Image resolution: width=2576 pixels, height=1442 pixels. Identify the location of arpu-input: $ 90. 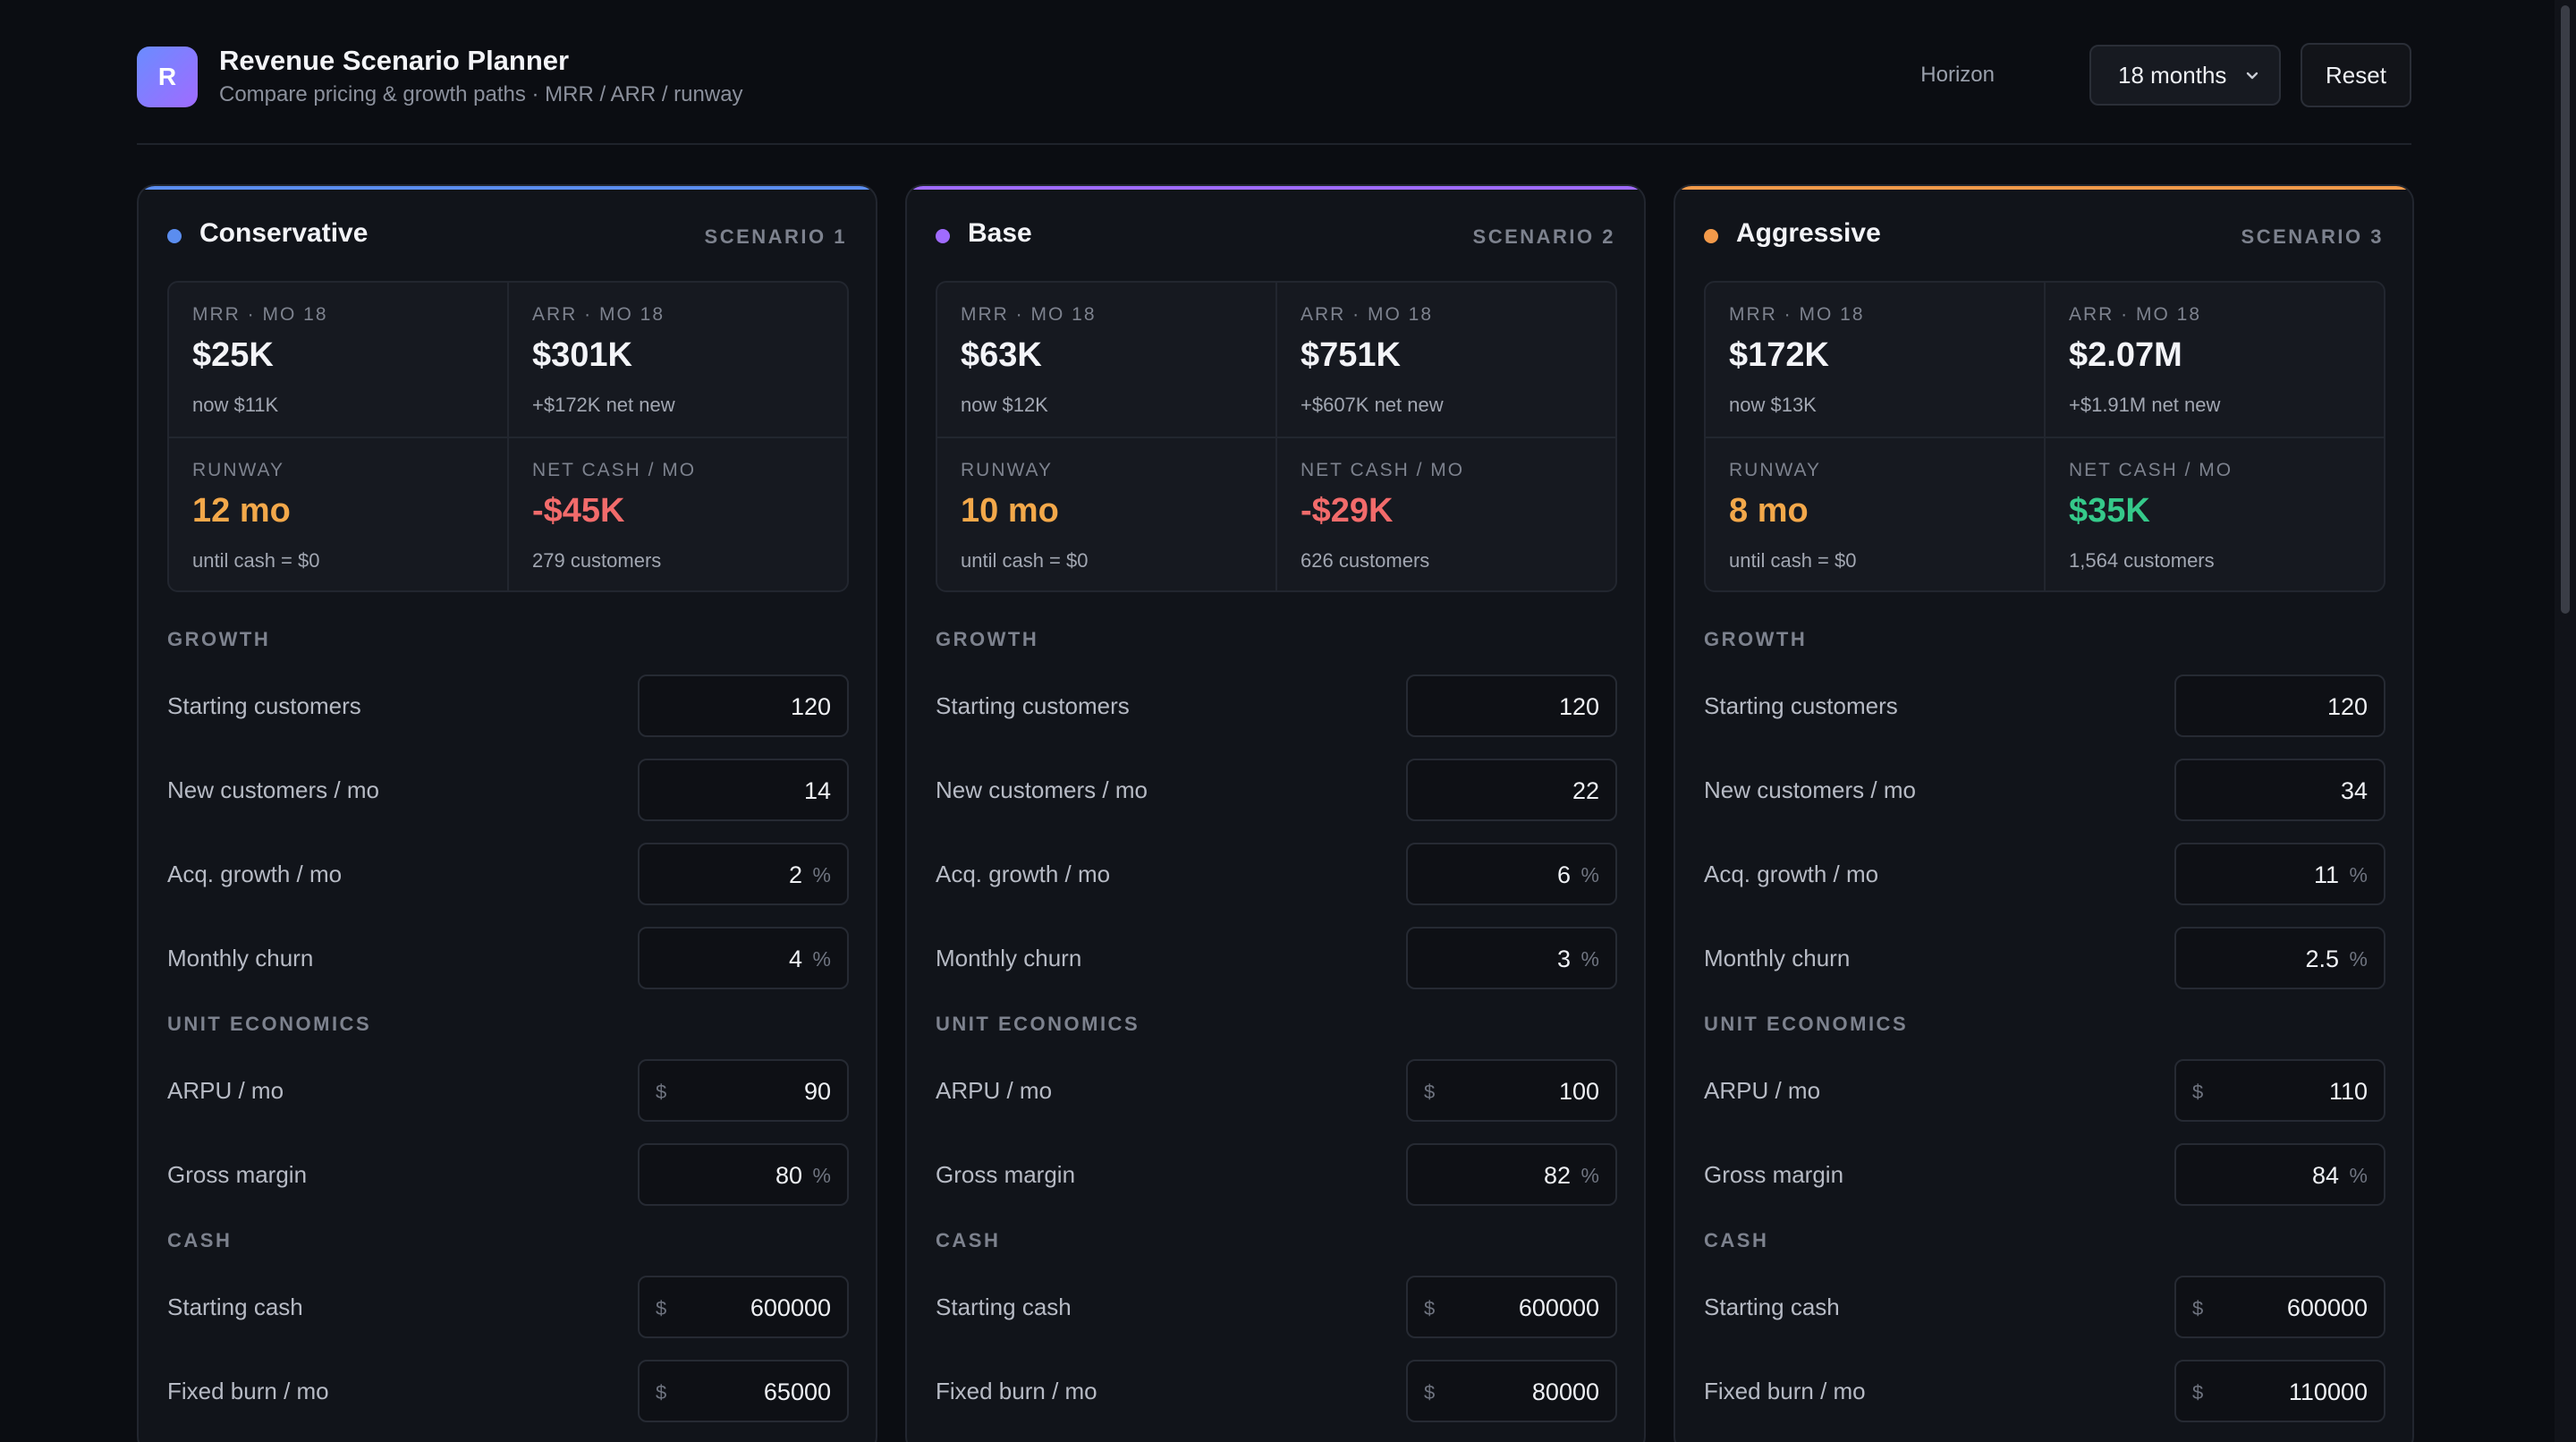
(743, 1090).